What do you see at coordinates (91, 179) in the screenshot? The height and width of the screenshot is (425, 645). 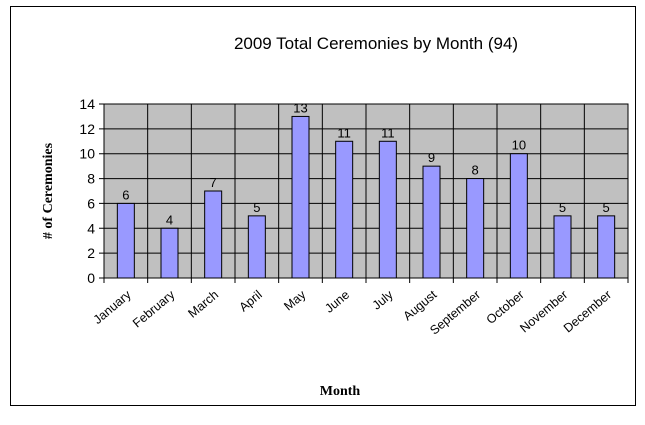 I see `y-tick-label: 8` at bounding box center [91, 179].